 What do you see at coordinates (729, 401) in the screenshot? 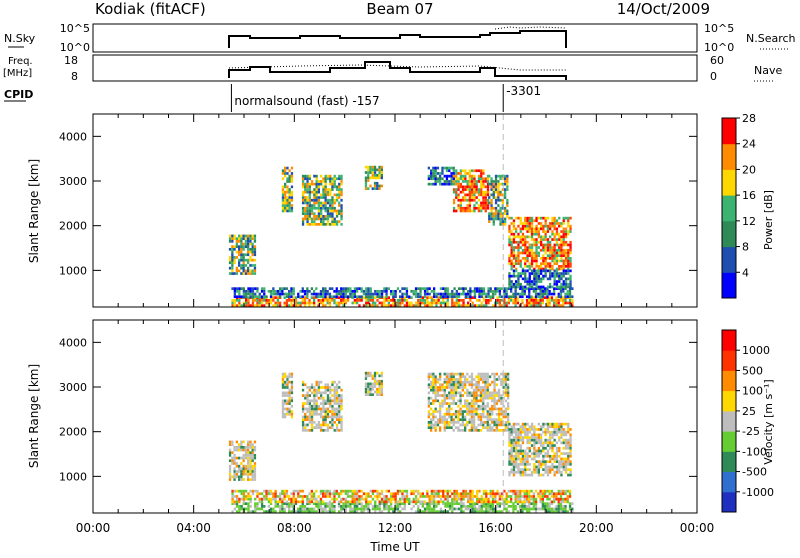
I see `colorbar-swatch` at bounding box center [729, 401].